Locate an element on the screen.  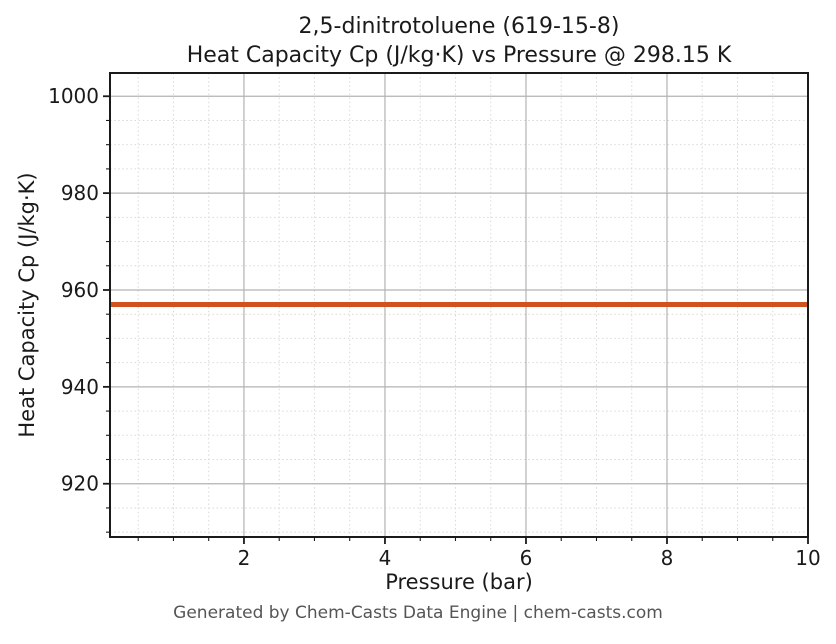
y-tick-label: 980 is located at coordinates (80, 193).